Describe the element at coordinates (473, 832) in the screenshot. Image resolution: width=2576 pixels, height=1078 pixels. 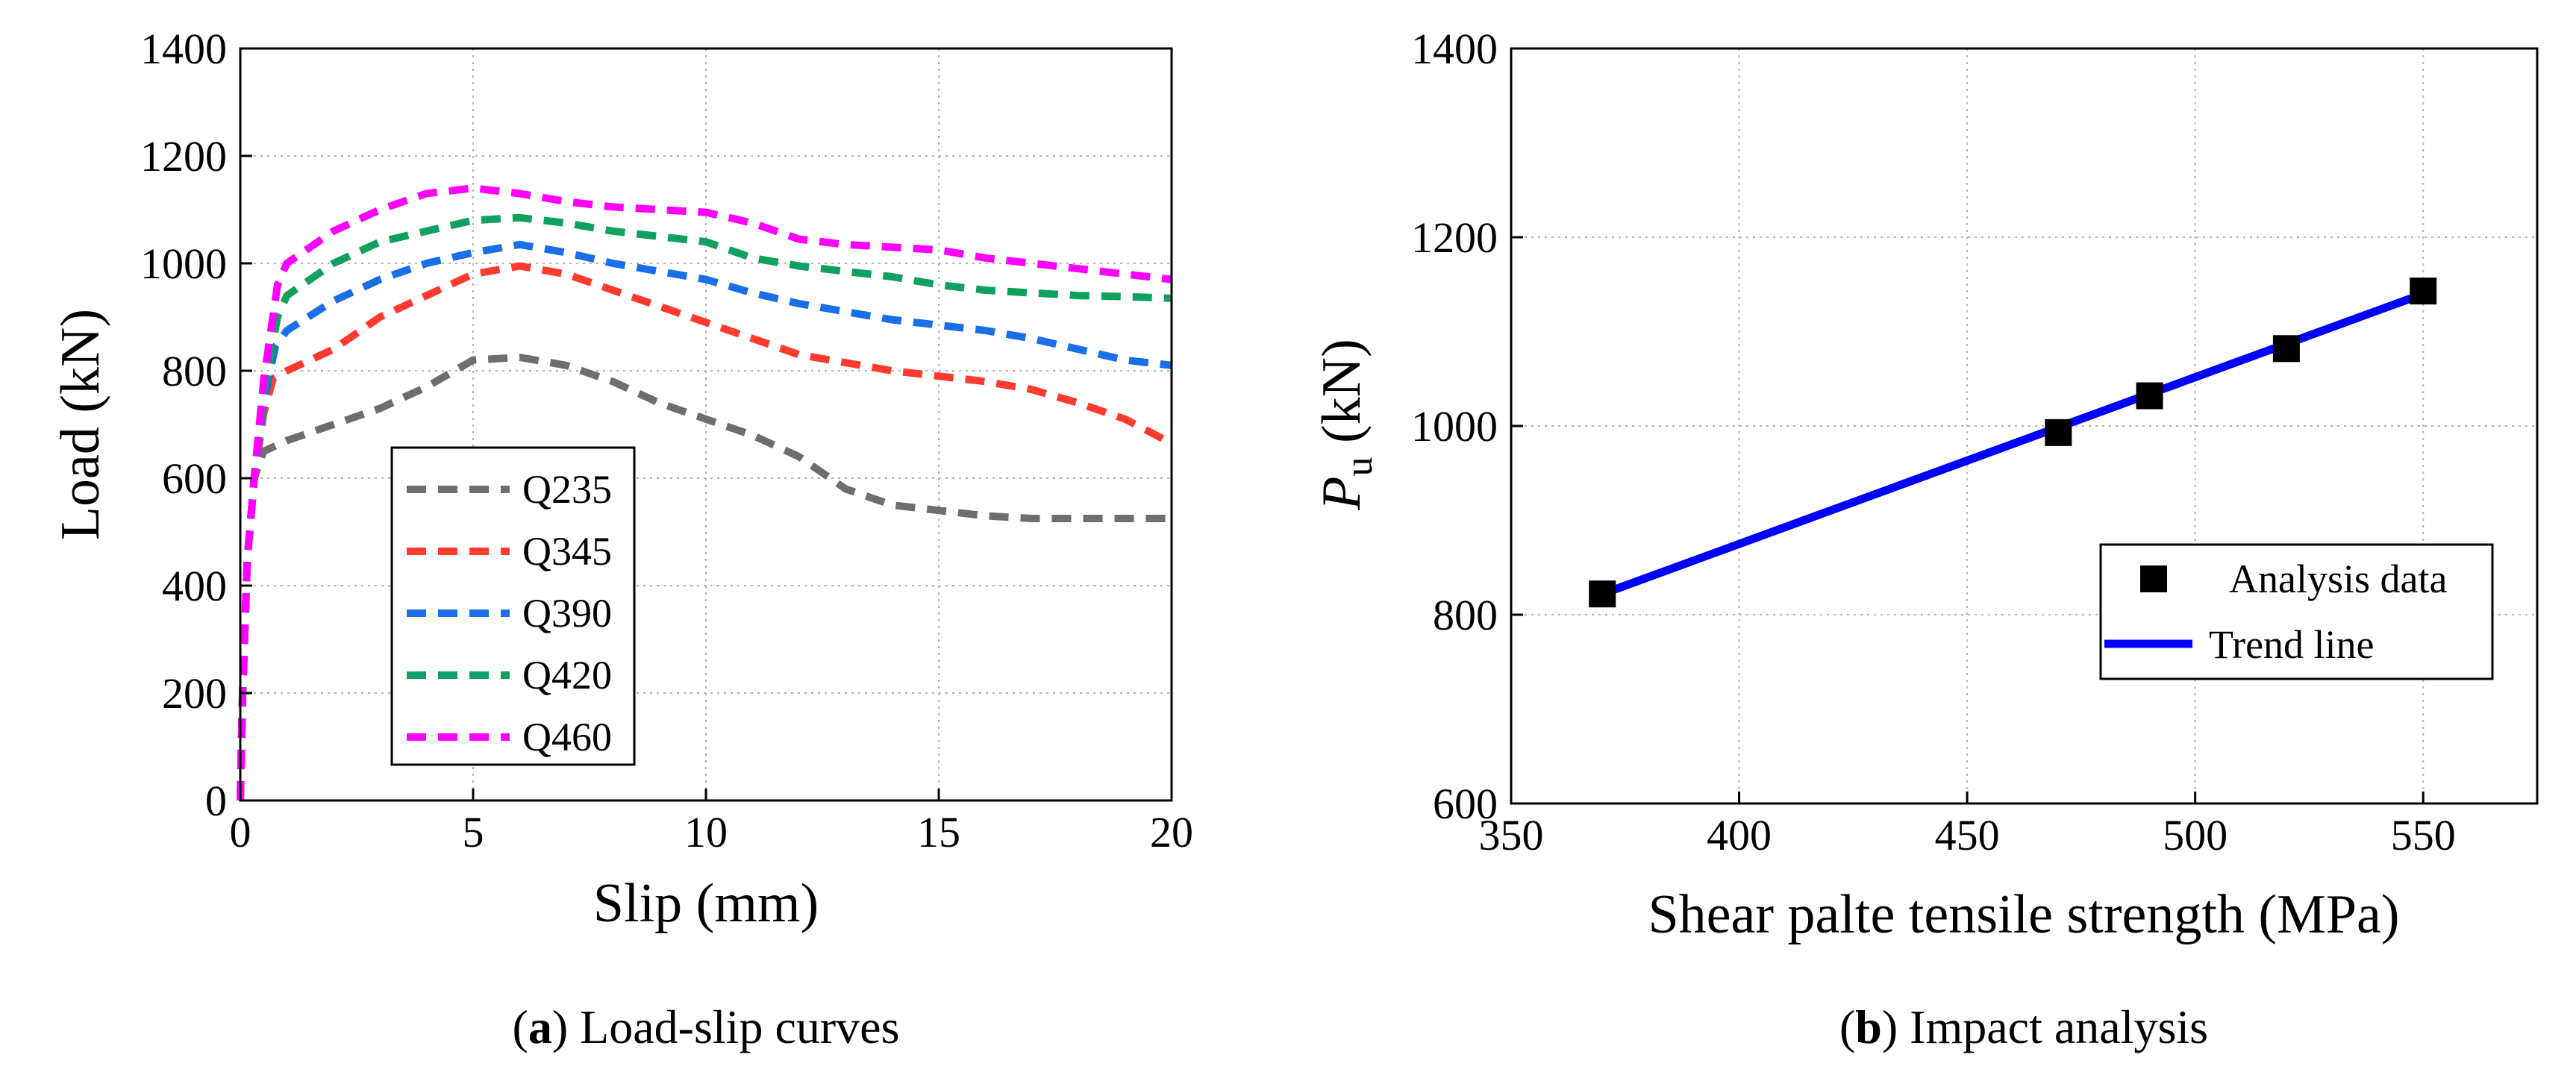
I see `panel-a-x-tick-label: 5` at that location.